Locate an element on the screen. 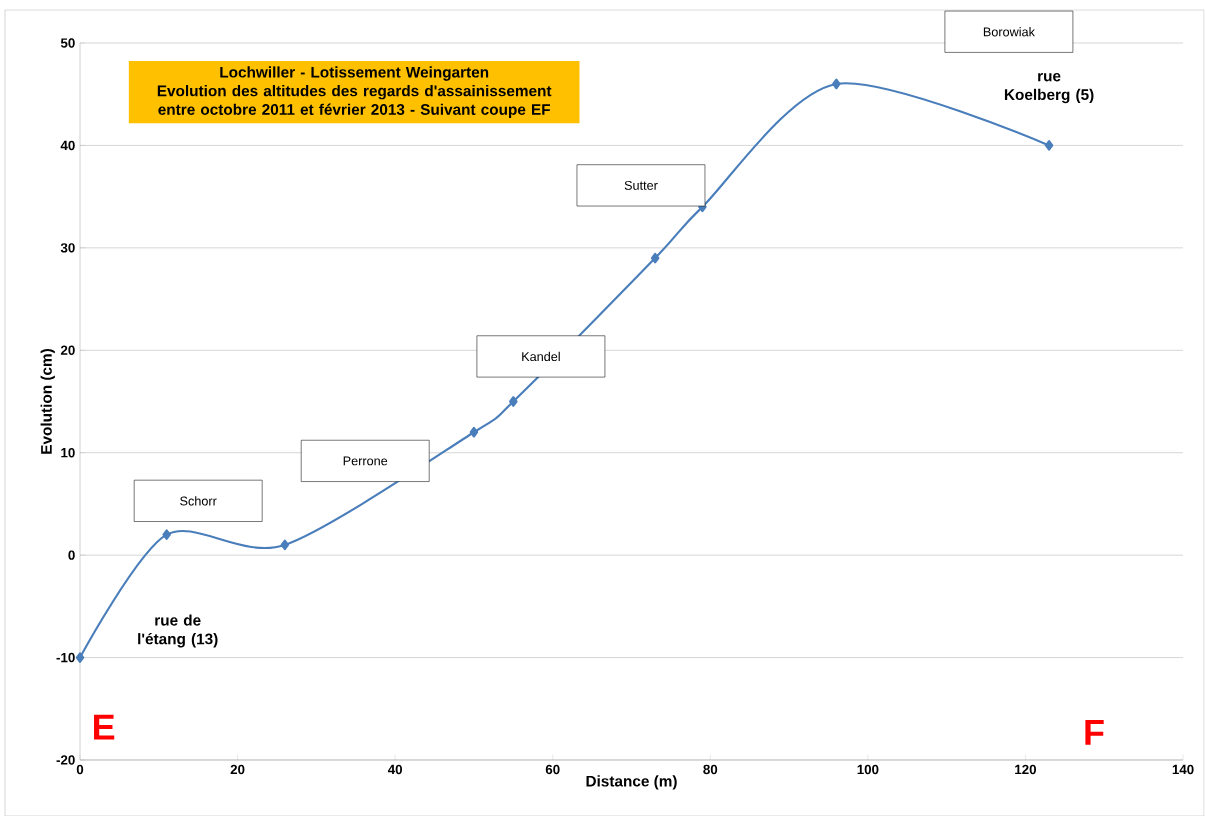 Image resolution: width=1205 pixels, height=816 pixels. y-tick-label: -20 is located at coordinates (65, 760).